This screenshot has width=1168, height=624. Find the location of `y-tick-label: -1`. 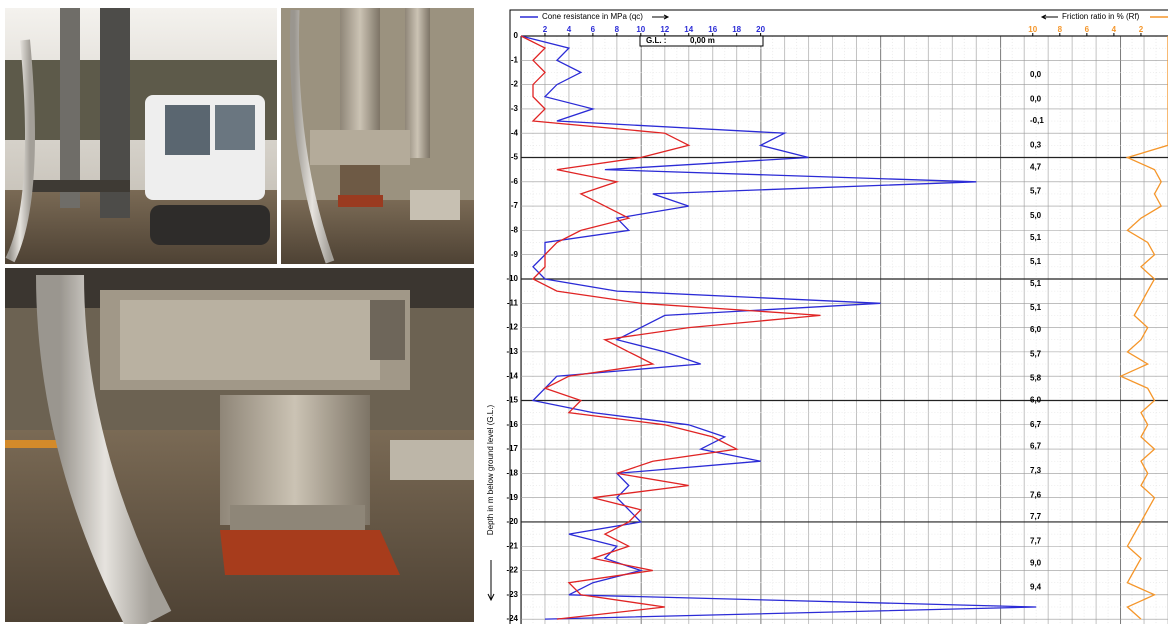

y-tick-label: -1 is located at coordinates (515, 59).